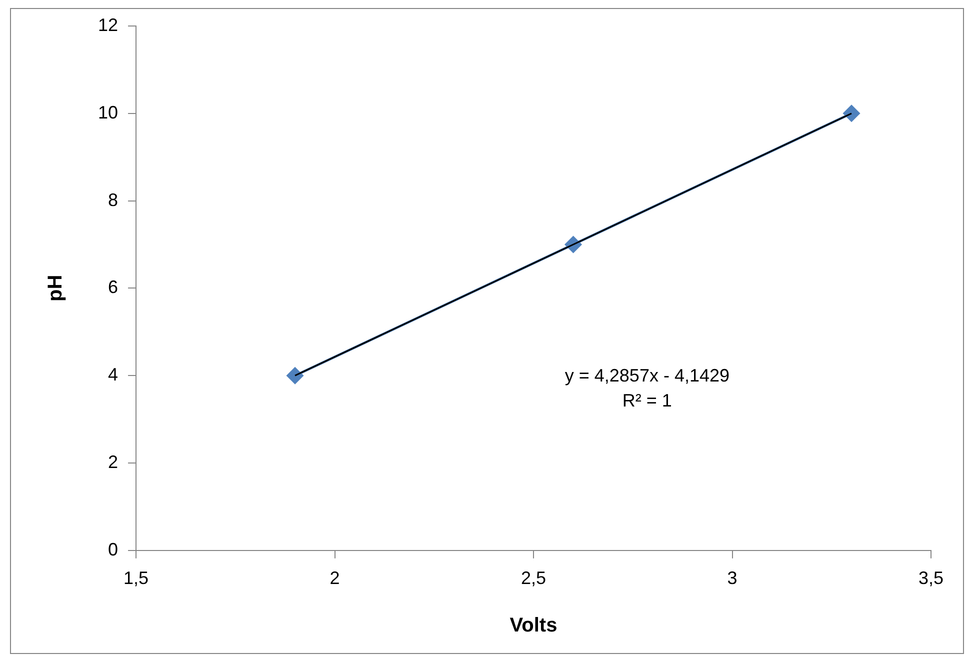 This screenshot has height=664, width=968. Describe the element at coordinates (732, 578) in the screenshot. I see `x-tick-label: 3` at that location.